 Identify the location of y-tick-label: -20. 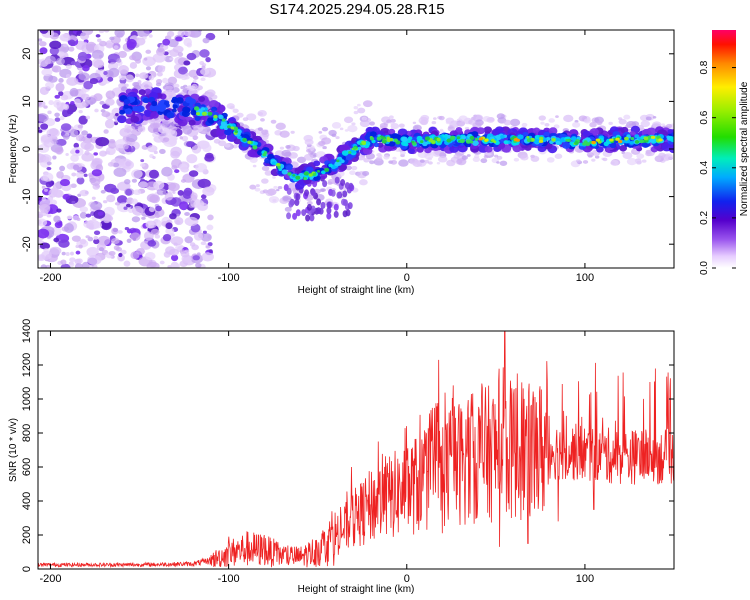
(27, 244).